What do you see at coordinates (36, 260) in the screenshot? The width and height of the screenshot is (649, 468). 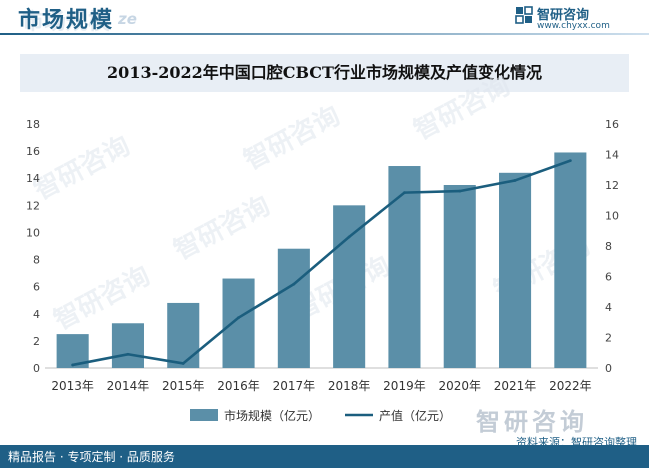 I see `y-left-tick-label: 8` at bounding box center [36, 260].